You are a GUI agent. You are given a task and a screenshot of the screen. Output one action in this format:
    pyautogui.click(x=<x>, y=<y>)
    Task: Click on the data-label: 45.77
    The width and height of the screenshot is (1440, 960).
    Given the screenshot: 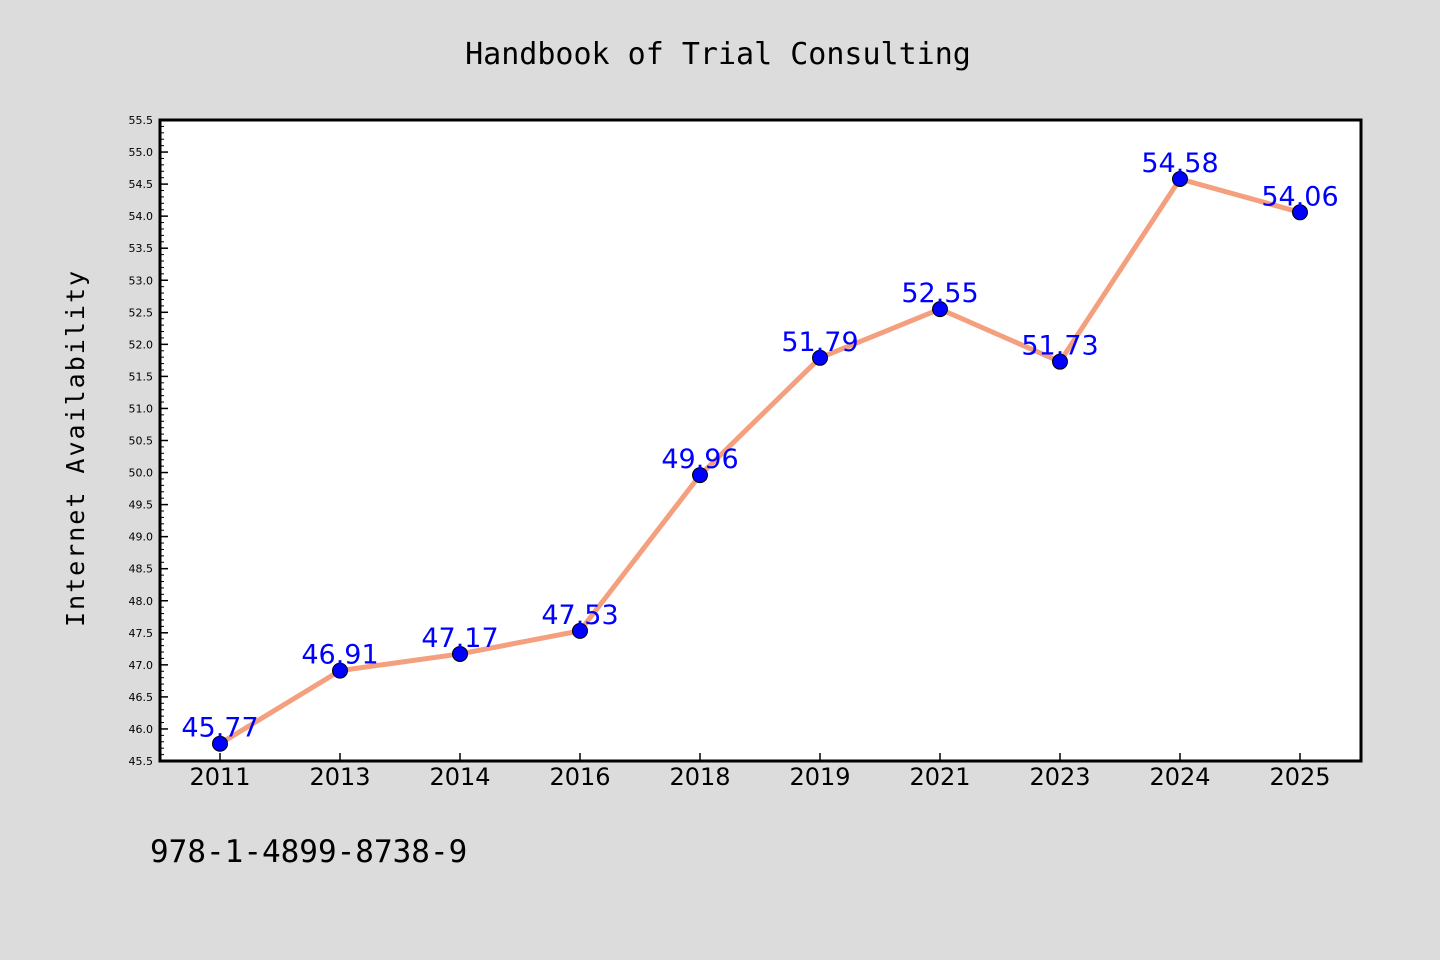 What is the action you would take?
    pyautogui.click(x=219, y=728)
    